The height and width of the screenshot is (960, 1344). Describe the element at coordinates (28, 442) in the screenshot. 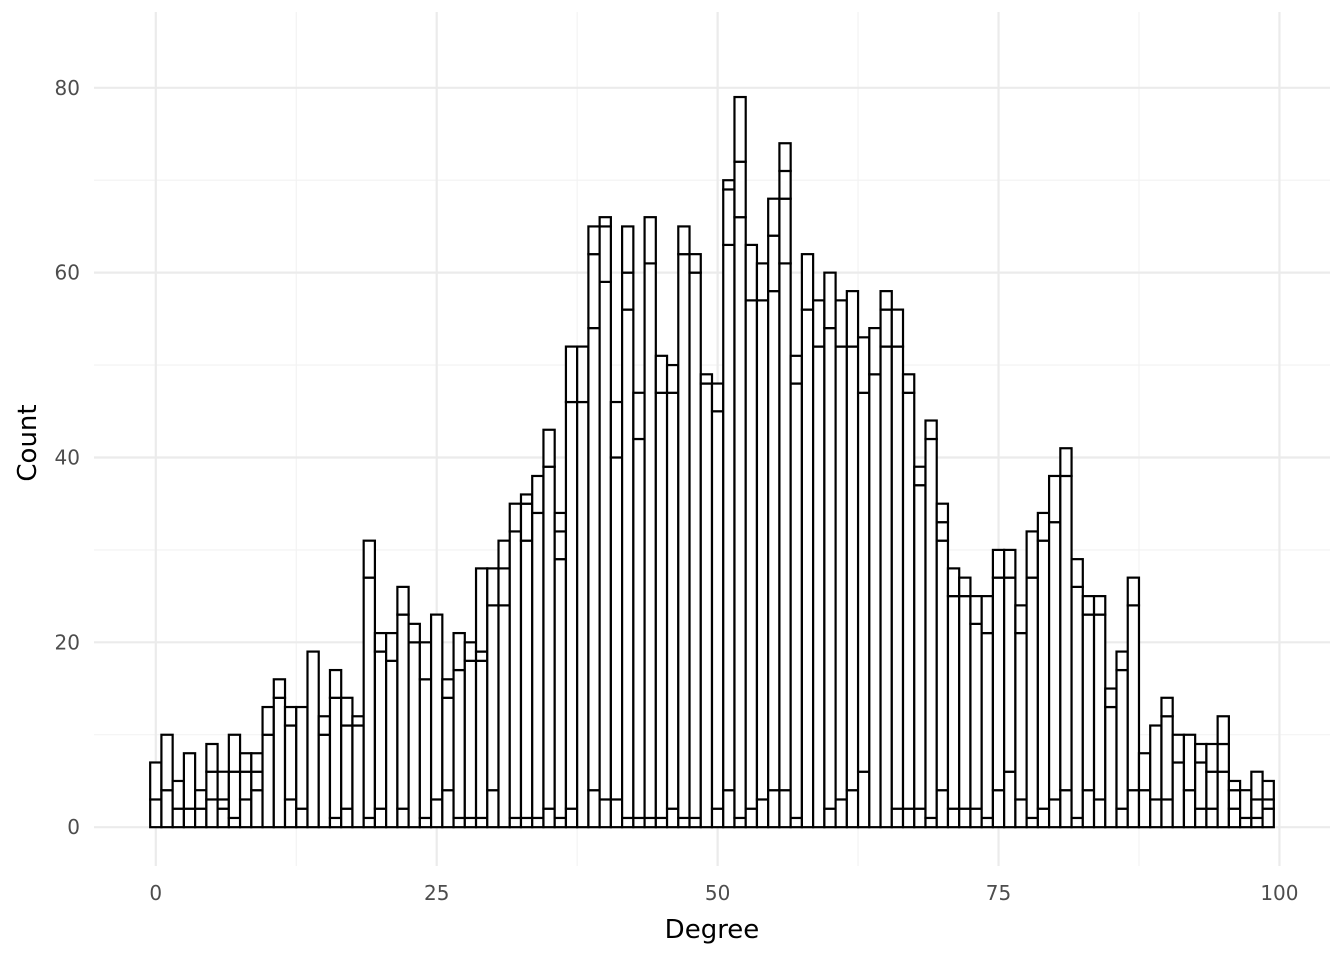

I see `y-axis-title: Count` at that location.